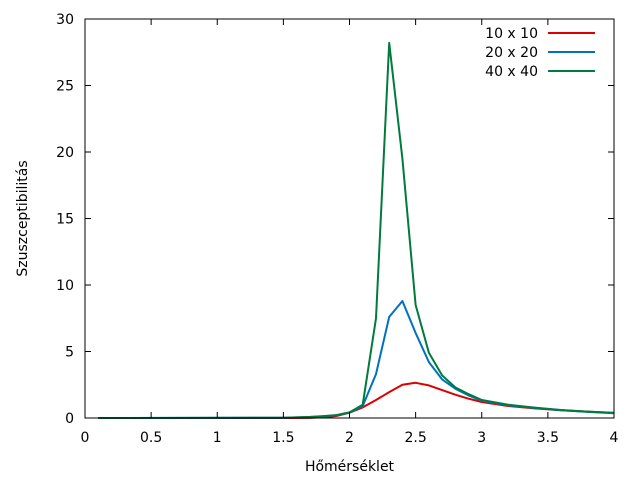 The image size is (640, 480). Describe the element at coordinates (65, 153) in the screenshot. I see `y-tick-label: 20` at that location.